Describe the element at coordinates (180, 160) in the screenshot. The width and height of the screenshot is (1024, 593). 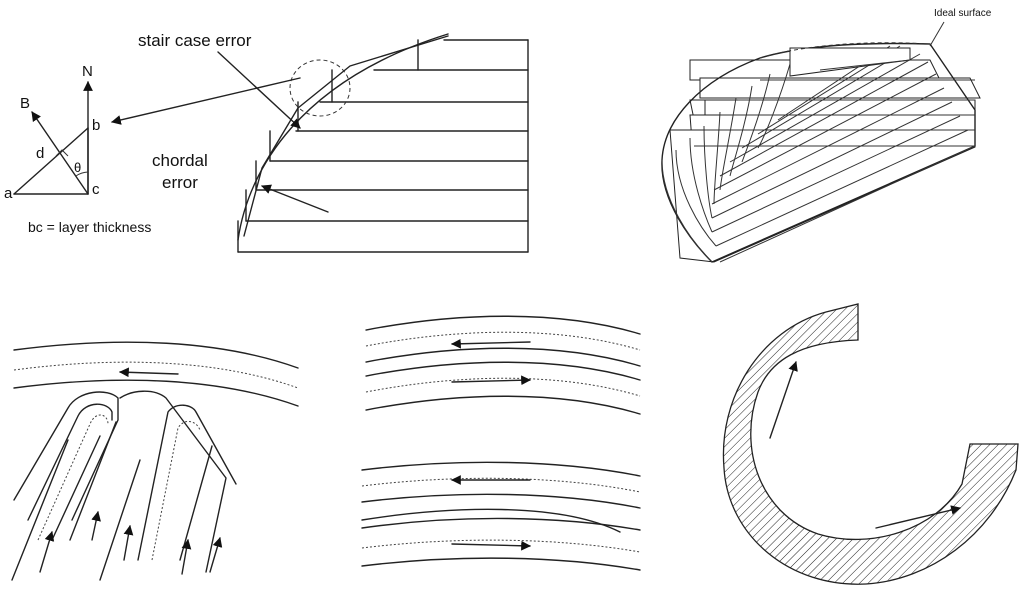
I see `label-chordal: chordal` at that location.